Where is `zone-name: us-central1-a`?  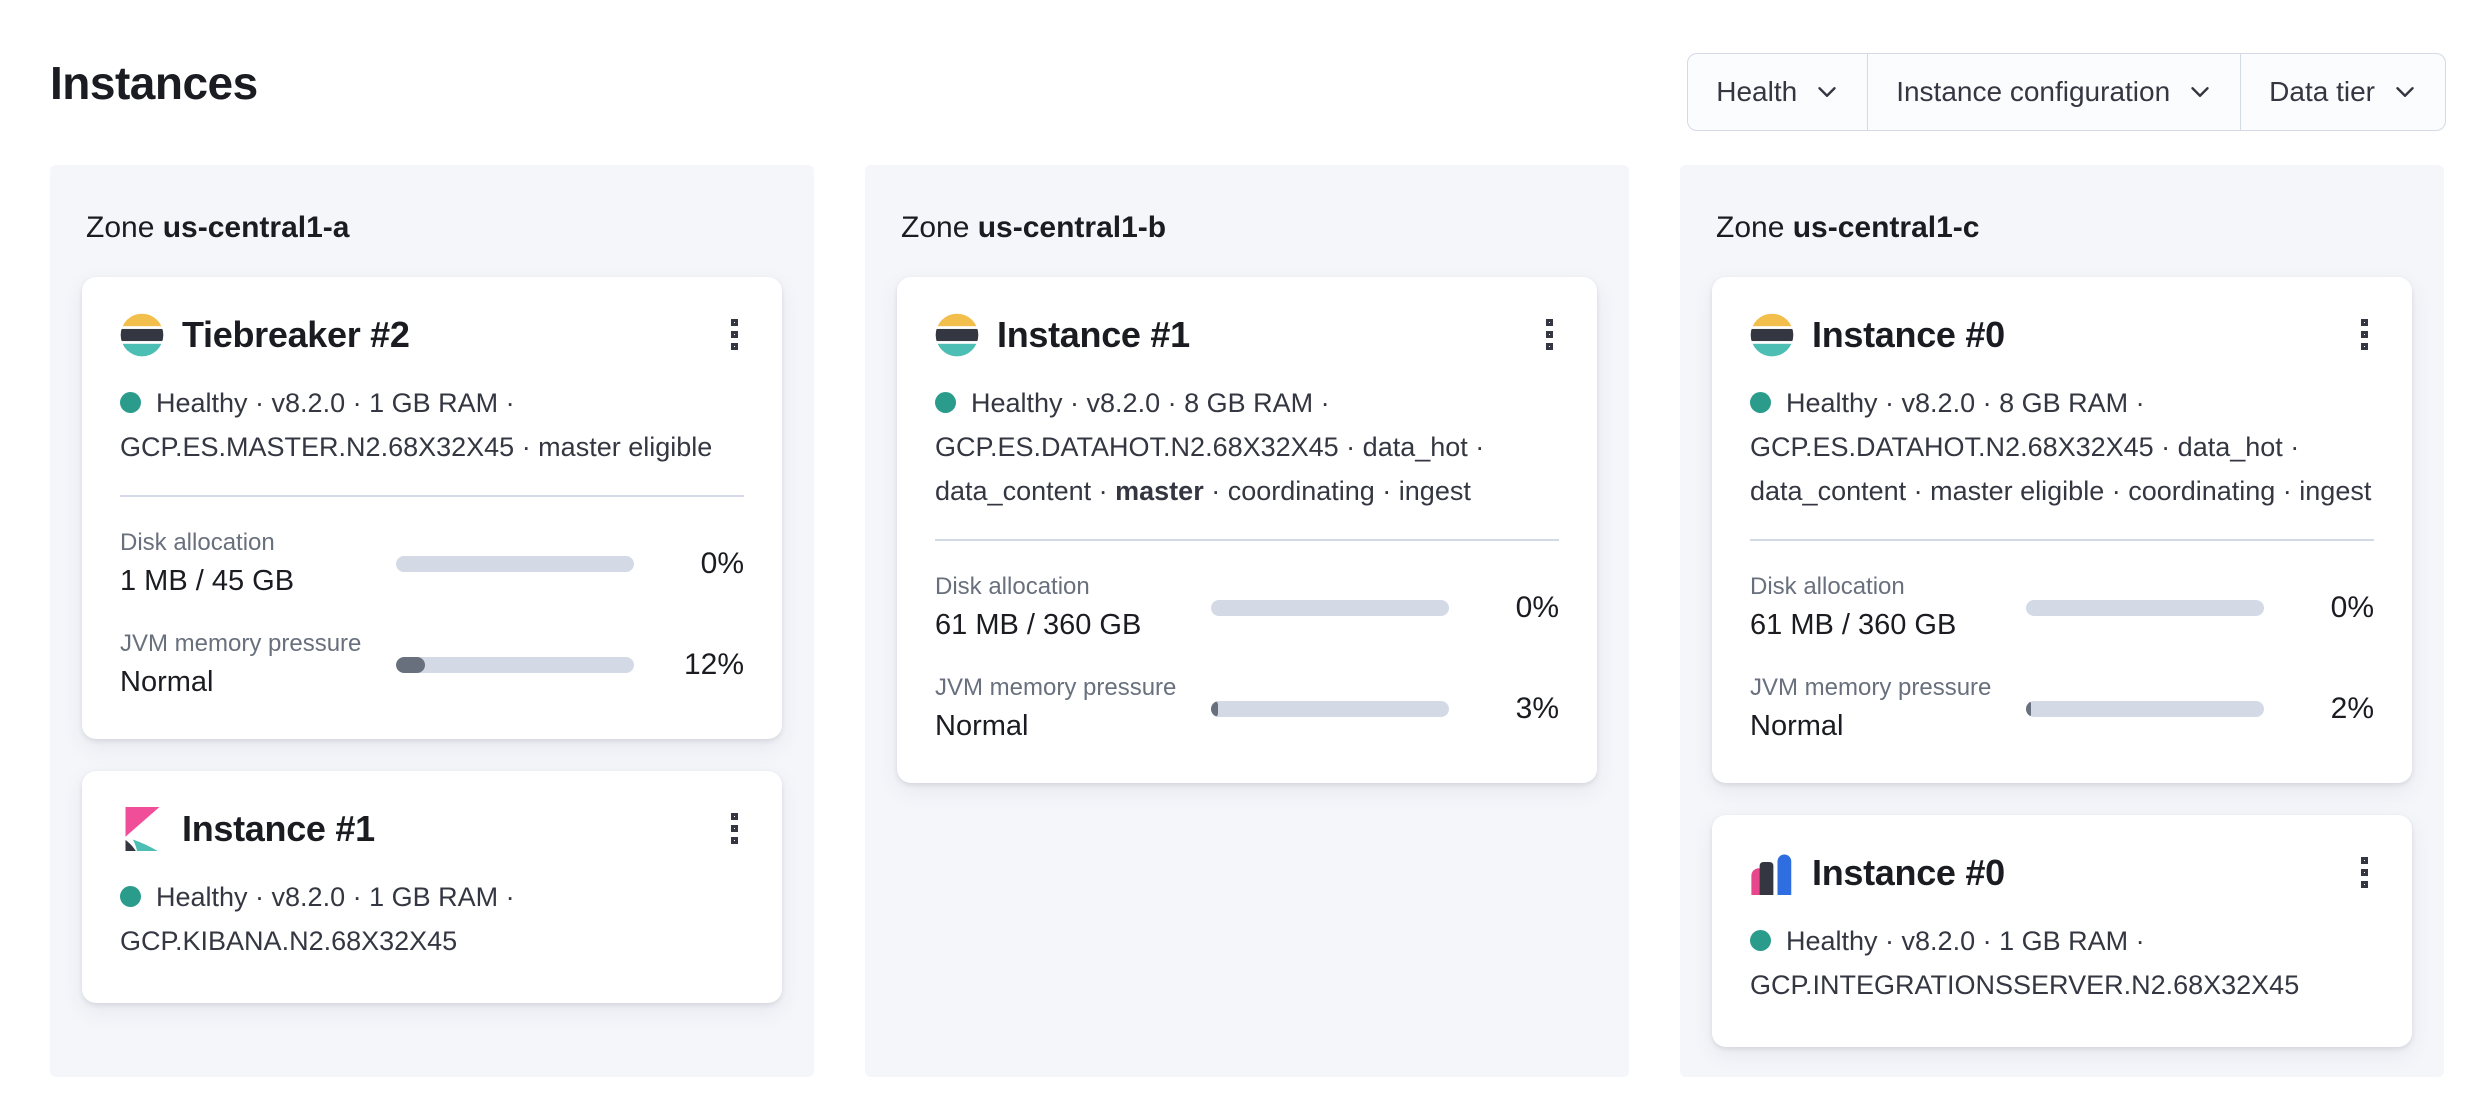
zone-name: us-central1-a is located at coordinates (256, 227).